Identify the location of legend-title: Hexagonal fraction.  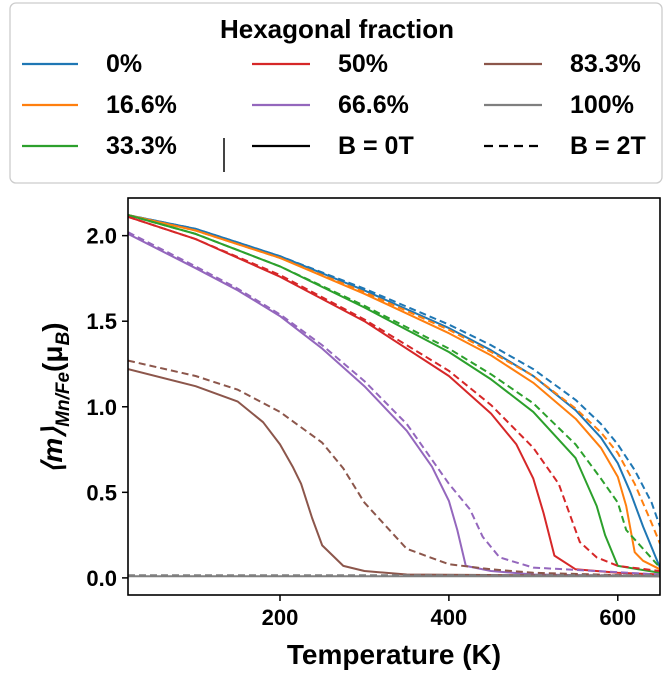
(337, 29).